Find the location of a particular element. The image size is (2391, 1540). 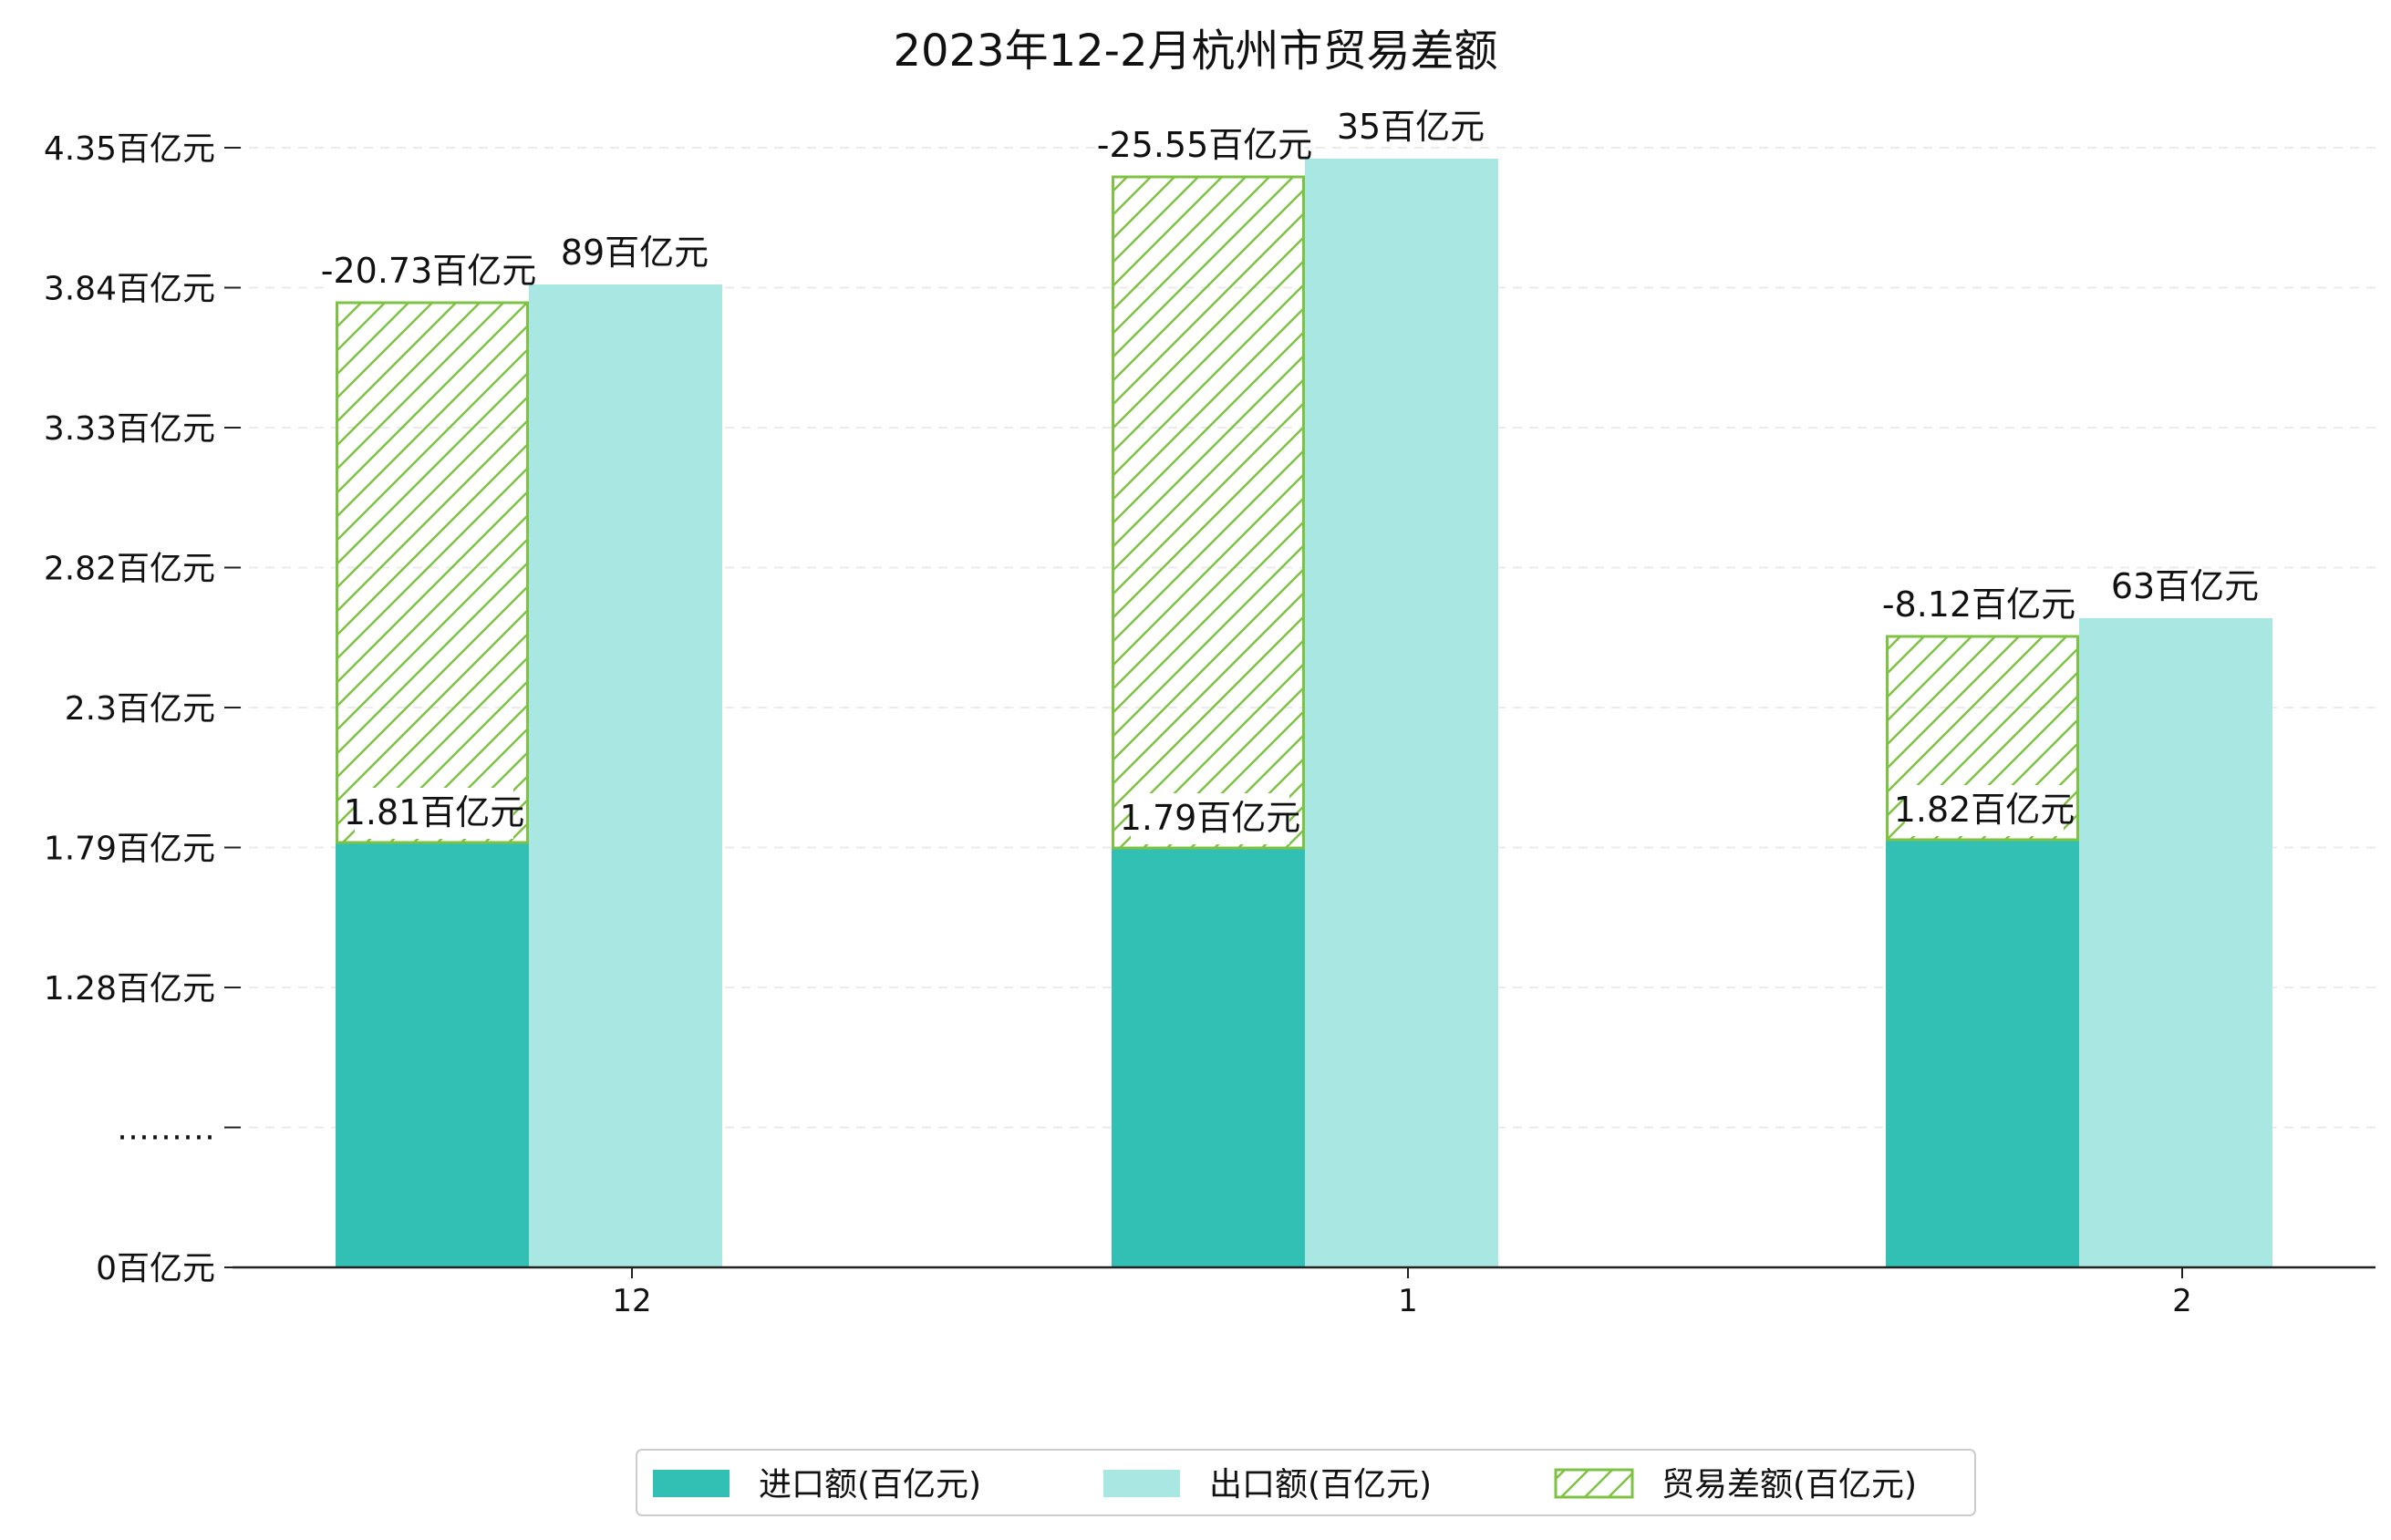

balance-value-label: -25.55百亿元 is located at coordinates (1205, 145).